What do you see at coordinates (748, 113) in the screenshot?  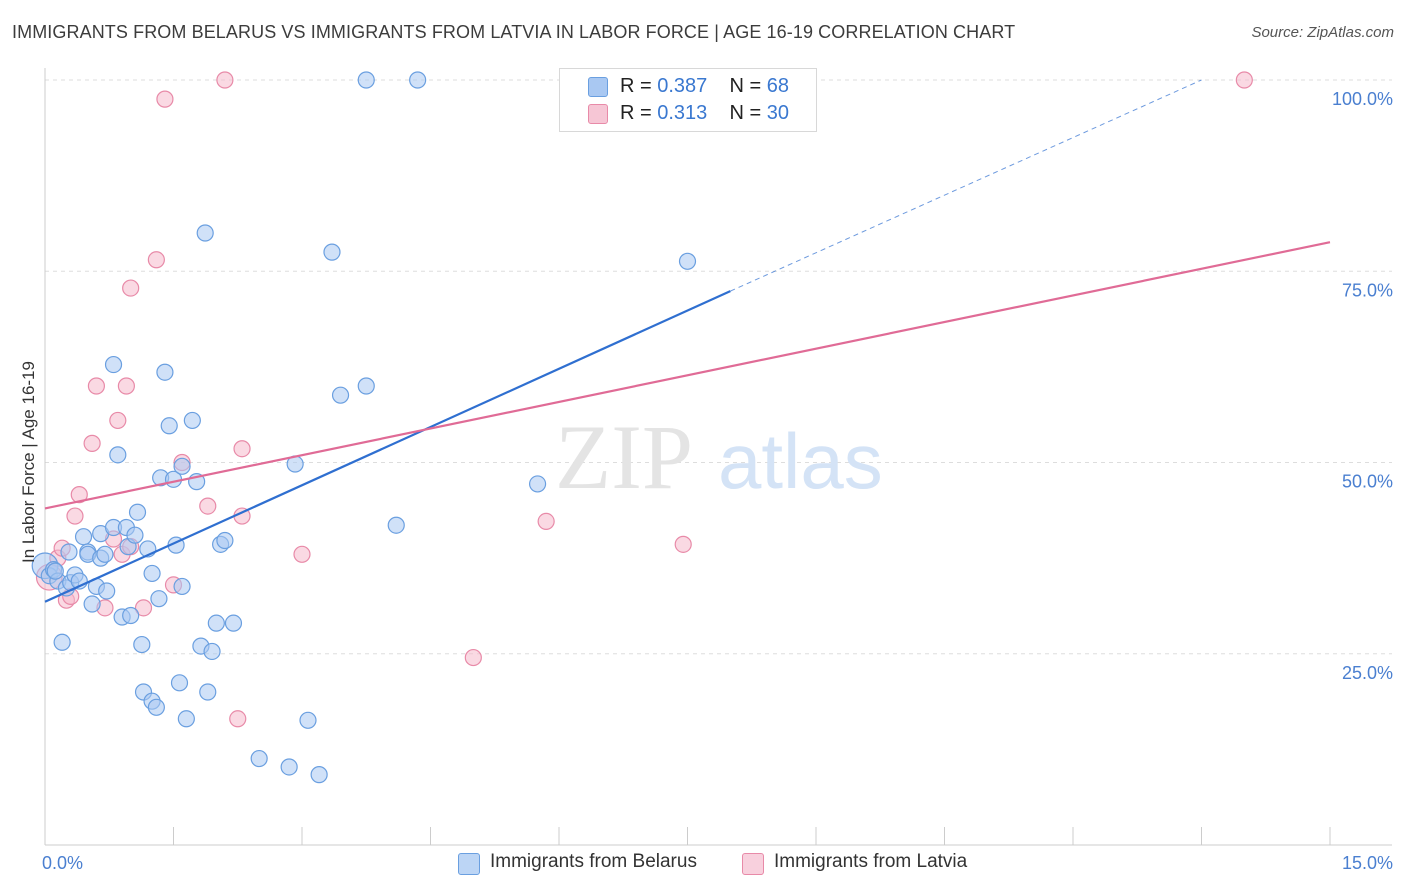 I see `latvia-n-label: N =` at bounding box center [748, 113].